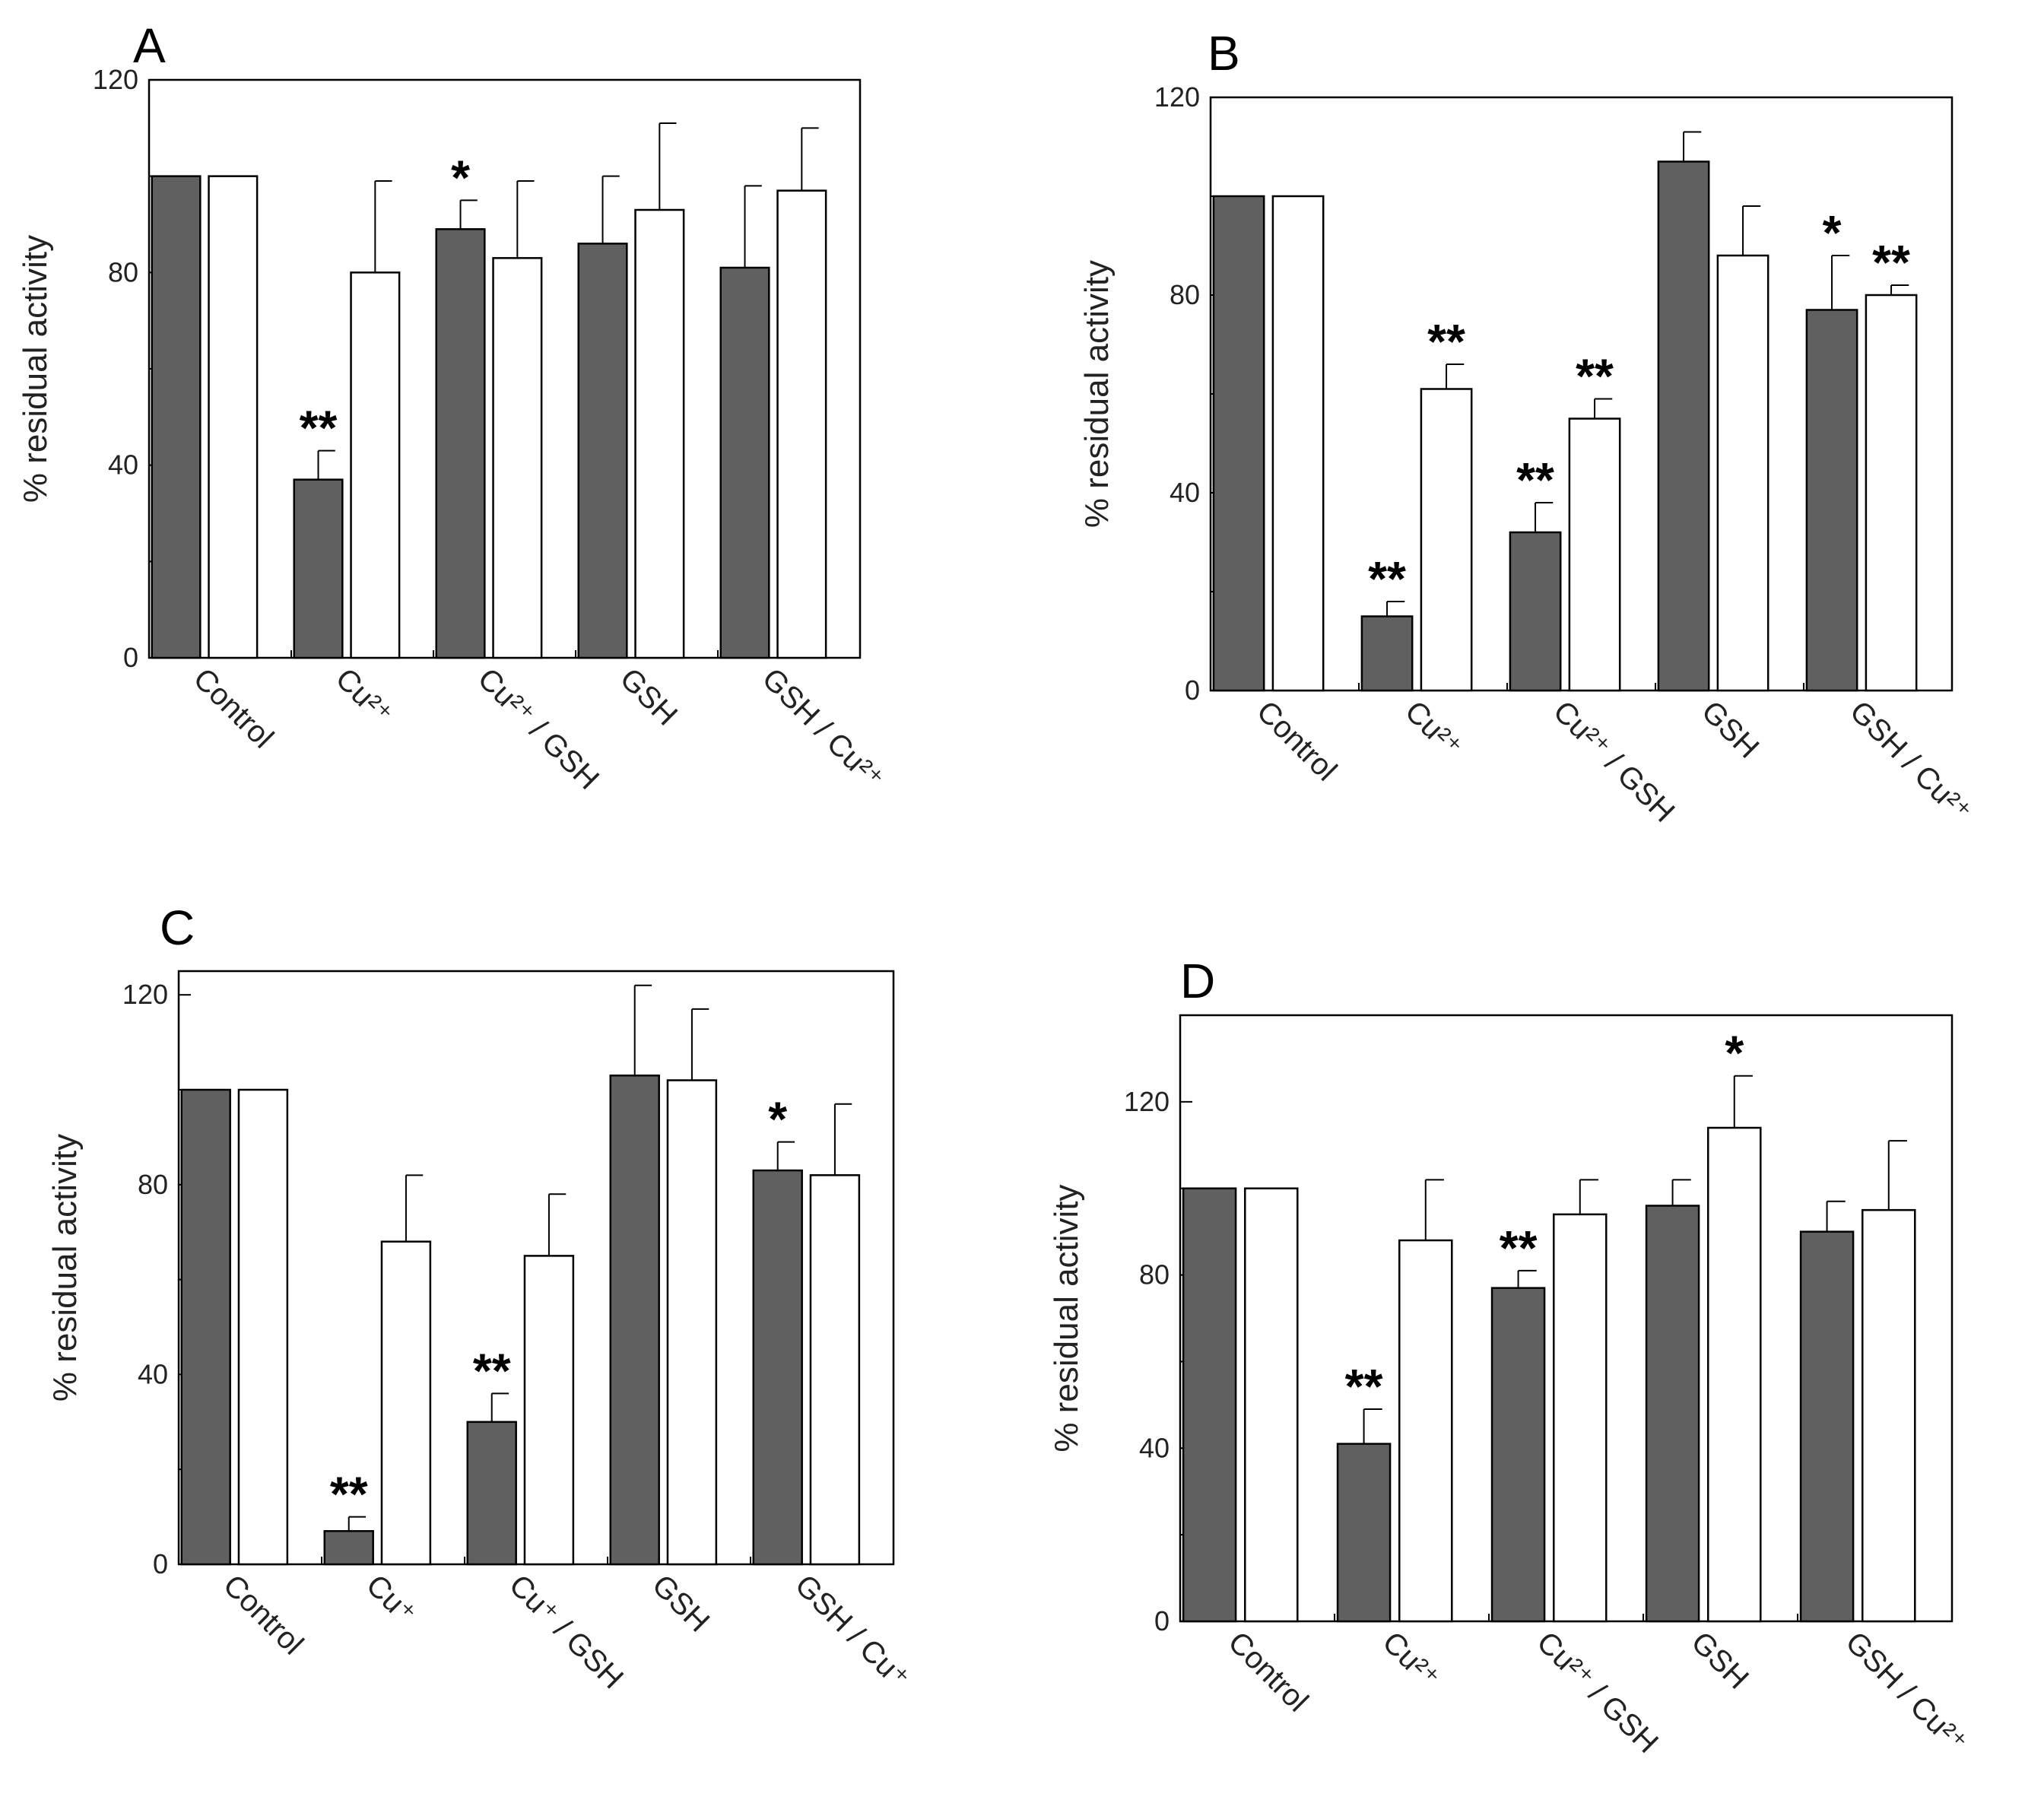  What do you see at coordinates (177, 927) in the screenshot?
I see `panel-label: C` at bounding box center [177, 927].